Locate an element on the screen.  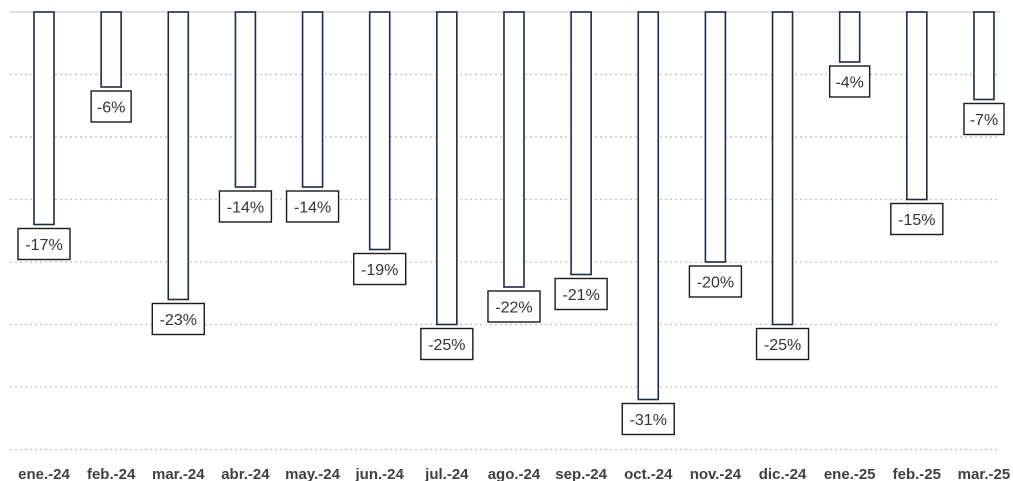
bar-mar.-25 is located at coordinates (984, 56).